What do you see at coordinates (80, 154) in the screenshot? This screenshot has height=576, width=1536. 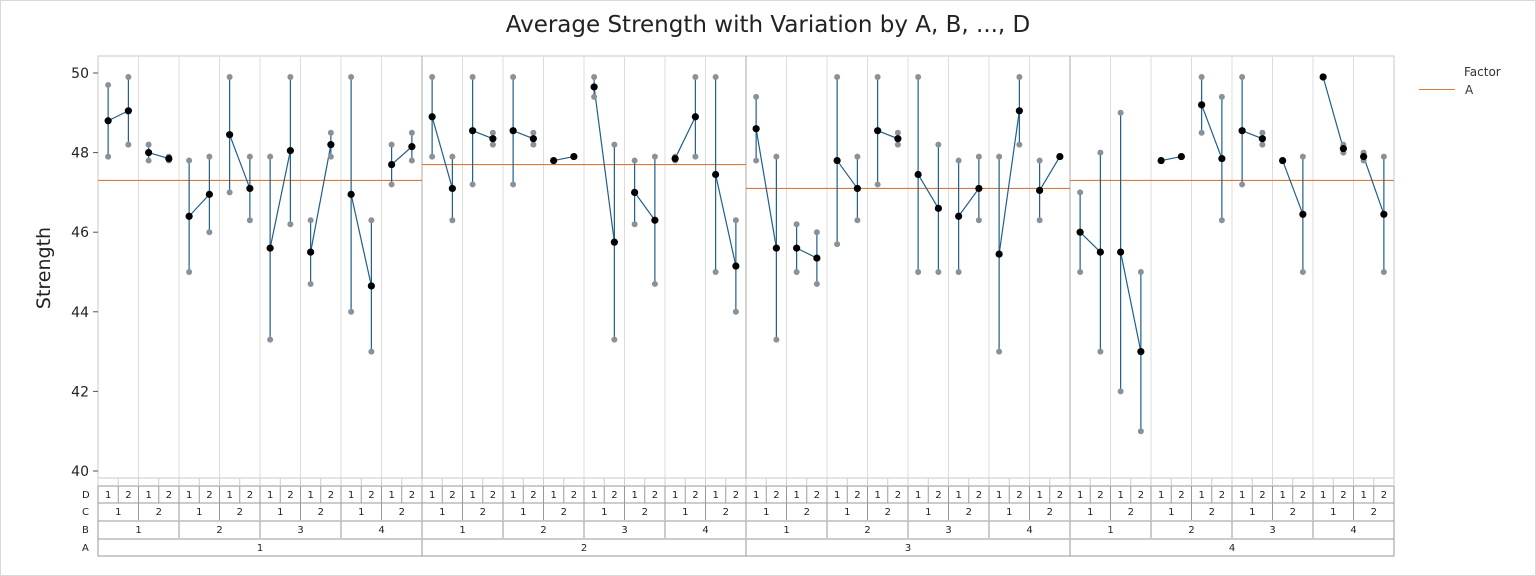 I see `y-tick-label: 48` at bounding box center [80, 154].